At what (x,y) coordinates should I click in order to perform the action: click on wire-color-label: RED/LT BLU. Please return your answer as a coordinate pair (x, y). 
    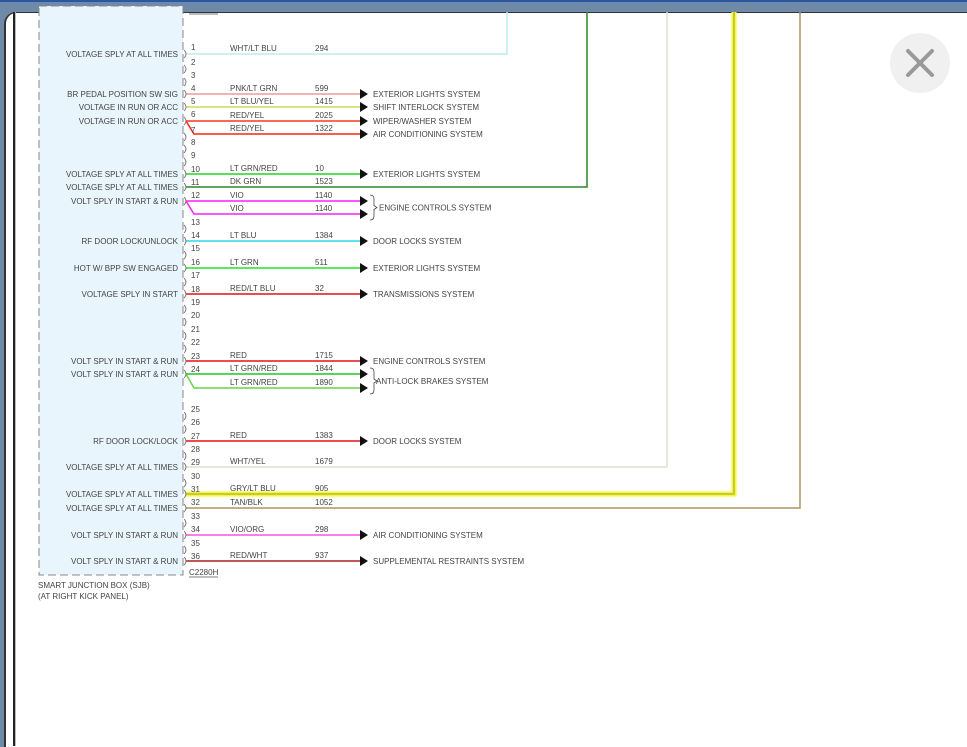
    Looking at the image, I should click on (253, 288).